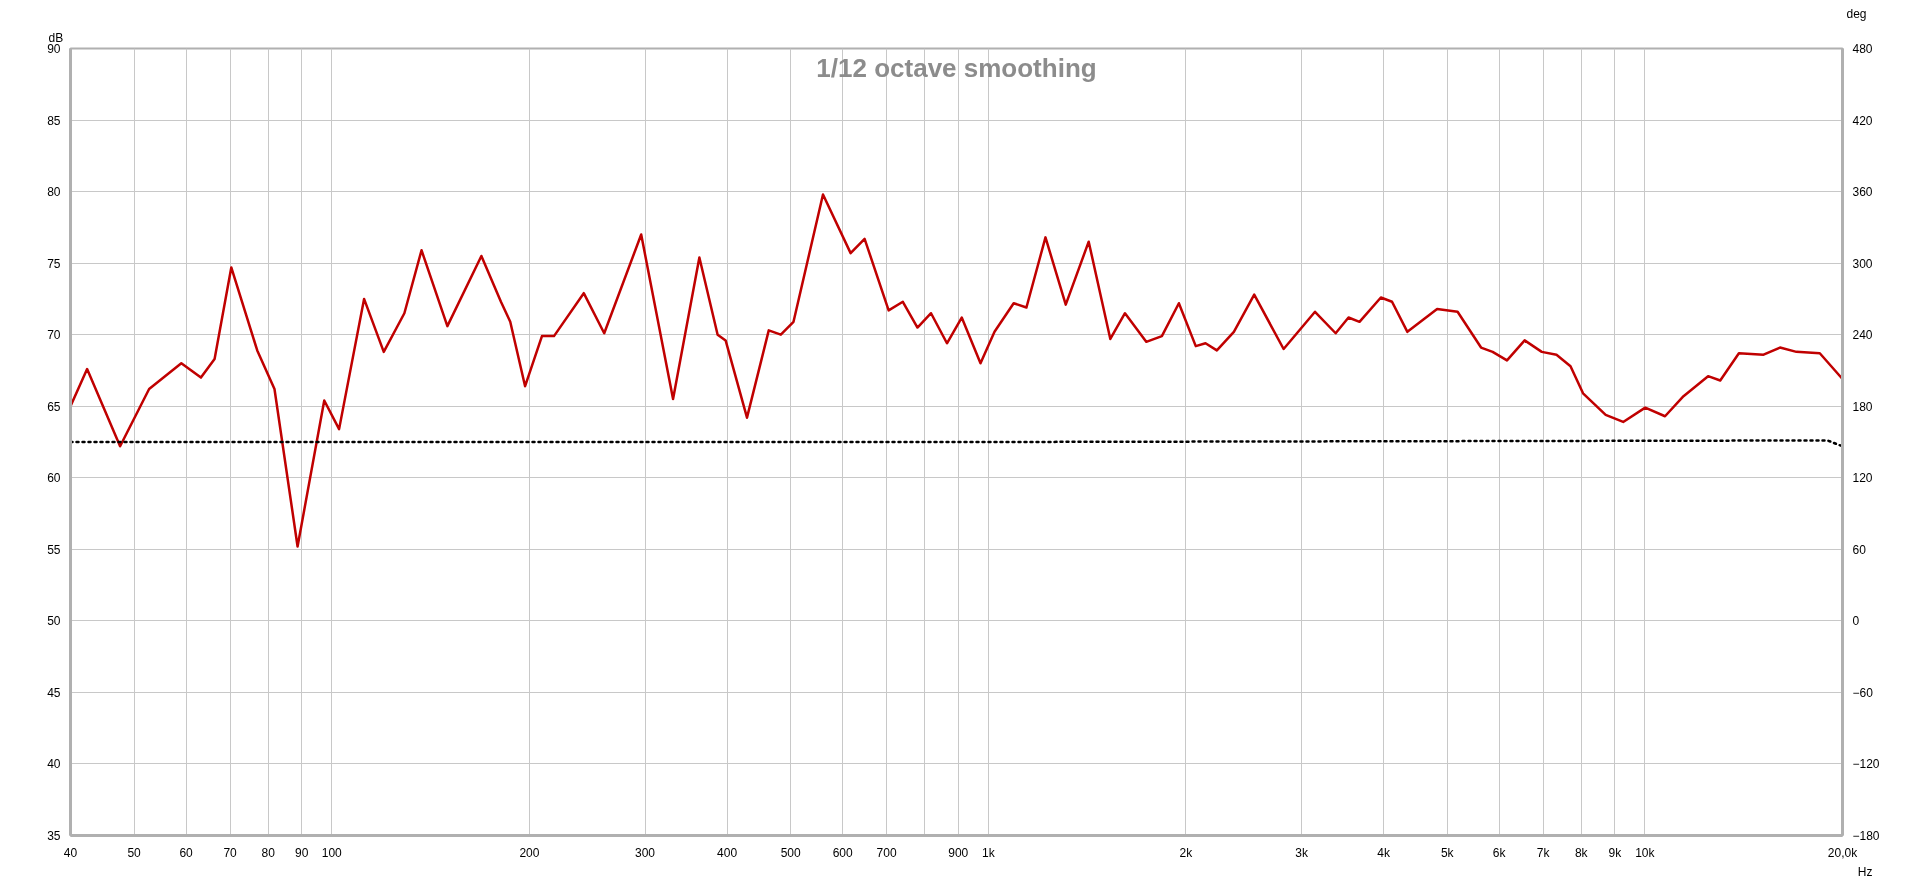 Image resolution: width=1920 pixels, height=878 pixels. What do you see at coordinates (1862, 406) in the screenshot?
I see `y2-tick-label: 180` at bounding box center [1862, 406].